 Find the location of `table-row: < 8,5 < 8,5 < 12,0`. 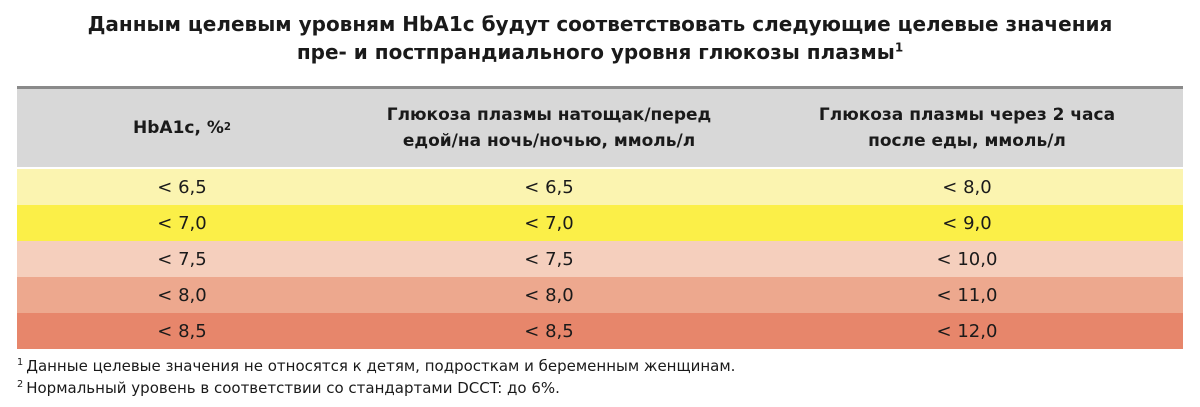

table-row: < 8,5 < 8,5 < 12,0 is located at coordinates (600, 331).